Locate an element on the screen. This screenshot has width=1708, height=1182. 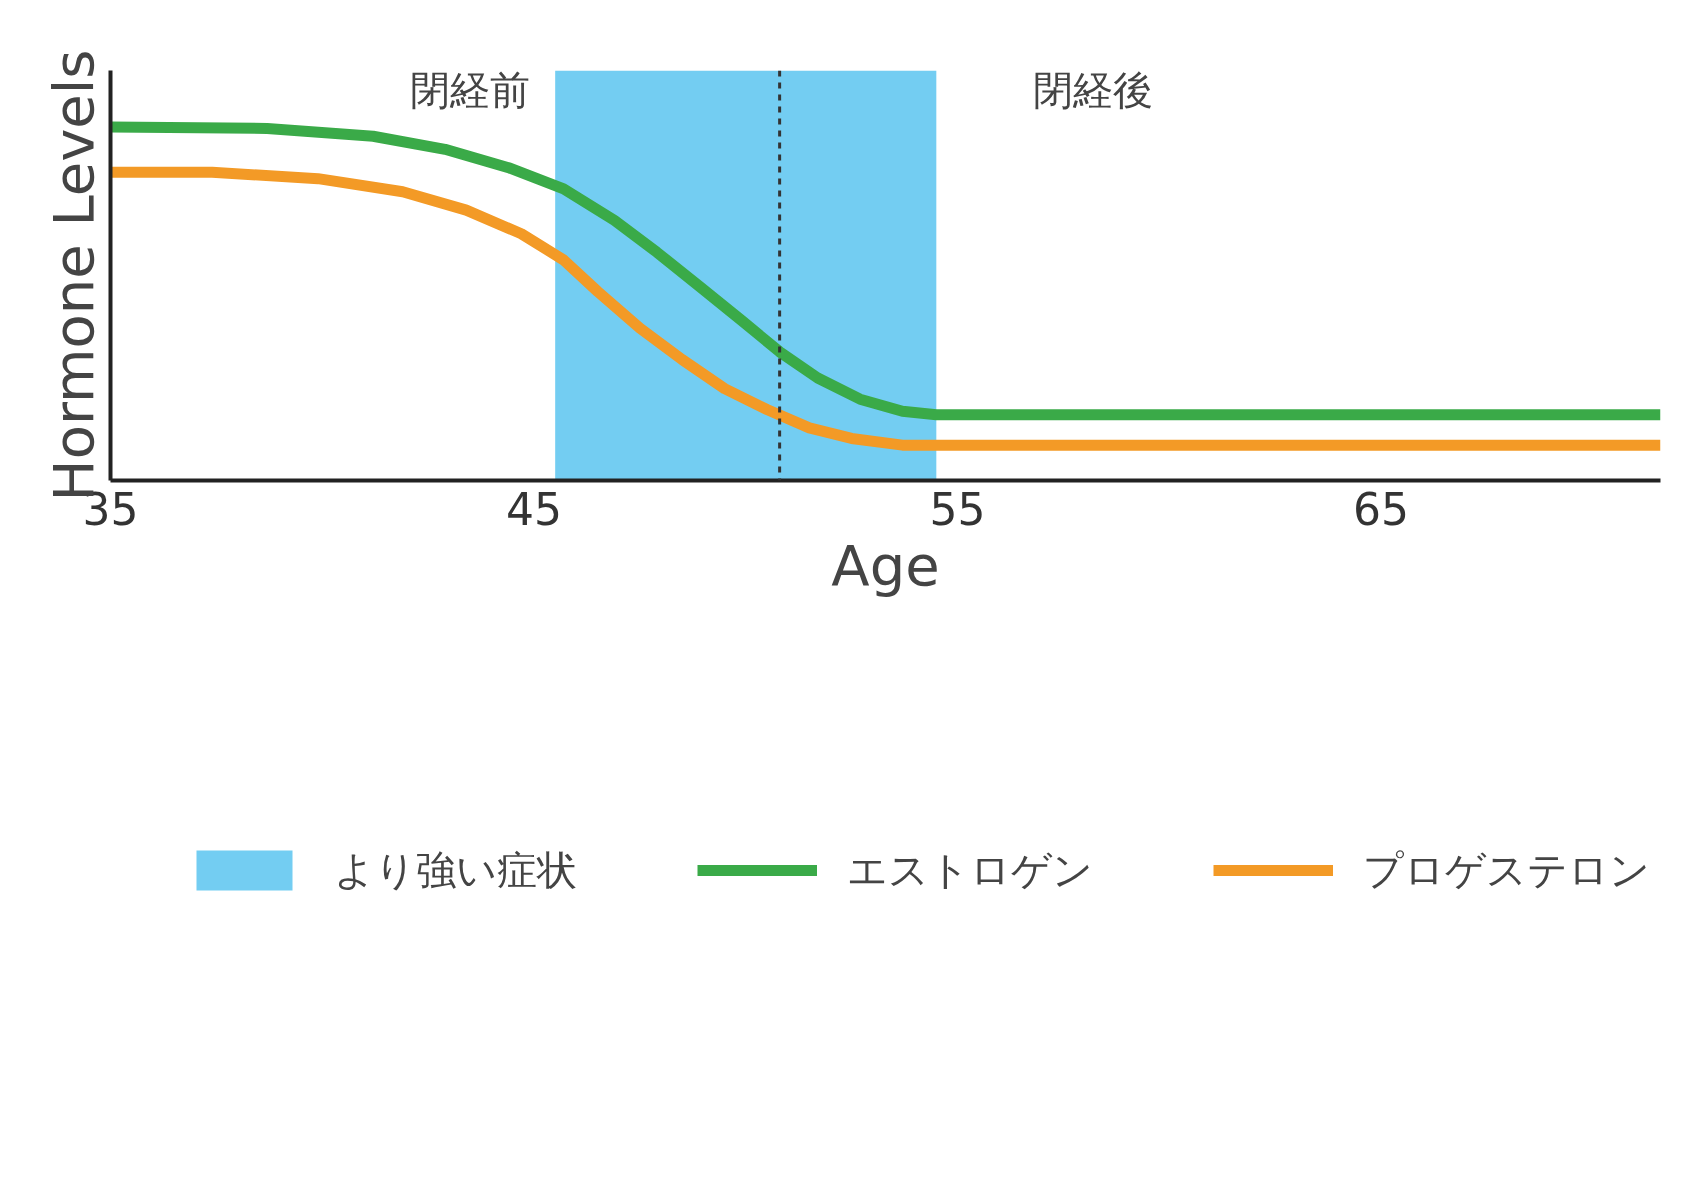
text: 閉経前 is located at coordinates (470, 89).